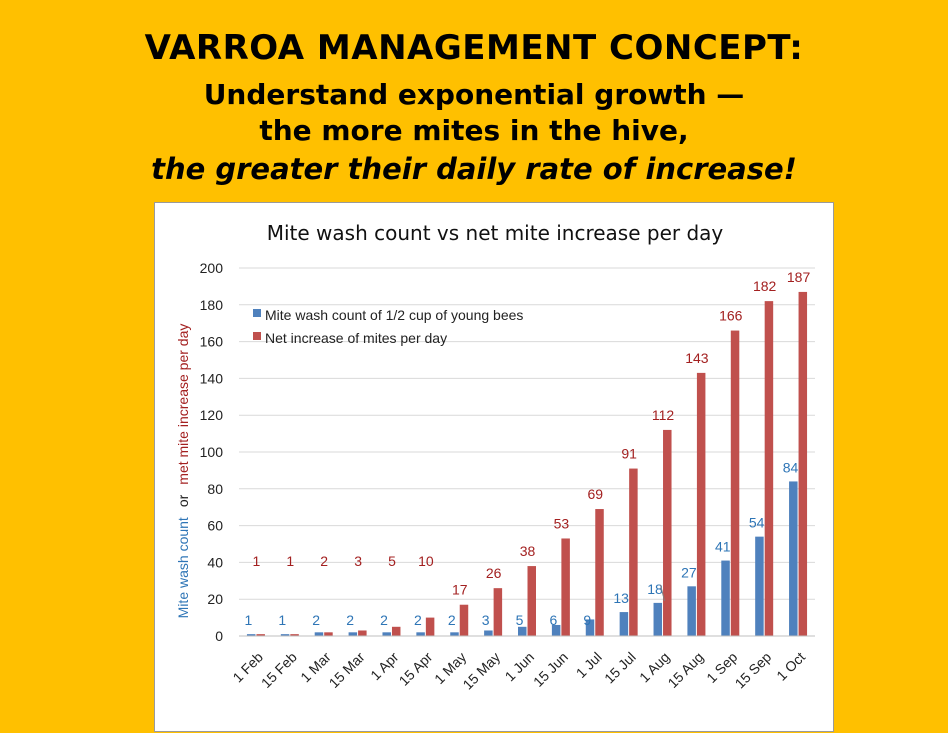  What do you see at coordinates (790, 666) in the screenshot?
I see `x-tick-label: 1 Oct` at bounding box center [790, 666].